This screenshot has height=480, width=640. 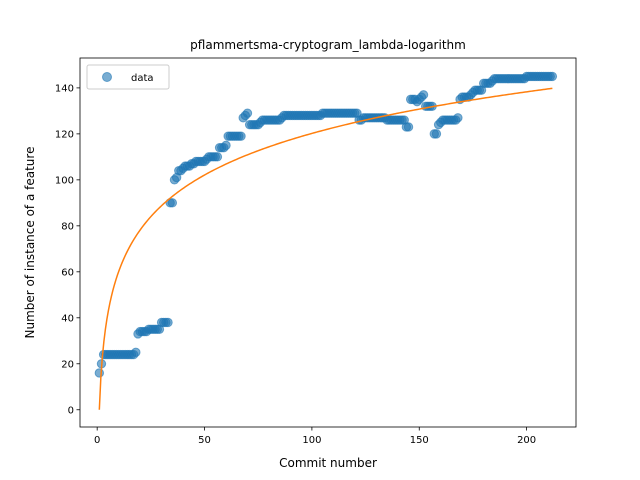 I want to click on legend-label-data: data, so click(x=142, y=78).